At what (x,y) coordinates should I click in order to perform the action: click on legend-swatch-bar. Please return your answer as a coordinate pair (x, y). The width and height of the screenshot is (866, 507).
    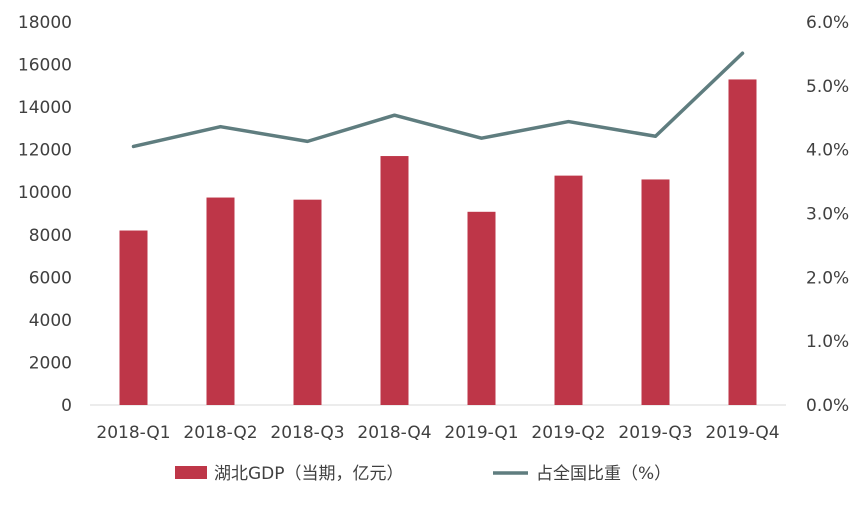
    Looking at the image, I should click on (191, 472).